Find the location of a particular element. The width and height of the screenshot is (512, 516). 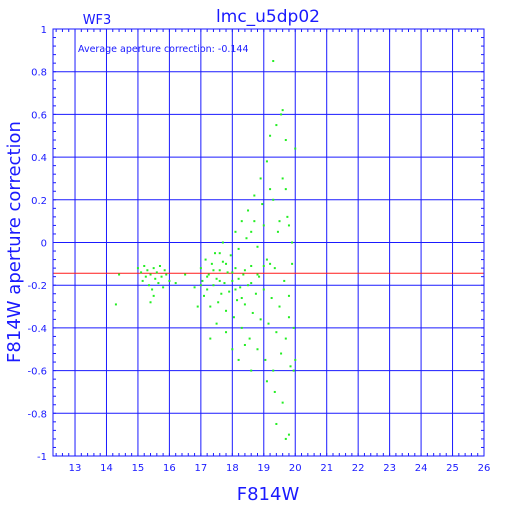

y-tick-label: -1 is located at coordinates (42, 457).